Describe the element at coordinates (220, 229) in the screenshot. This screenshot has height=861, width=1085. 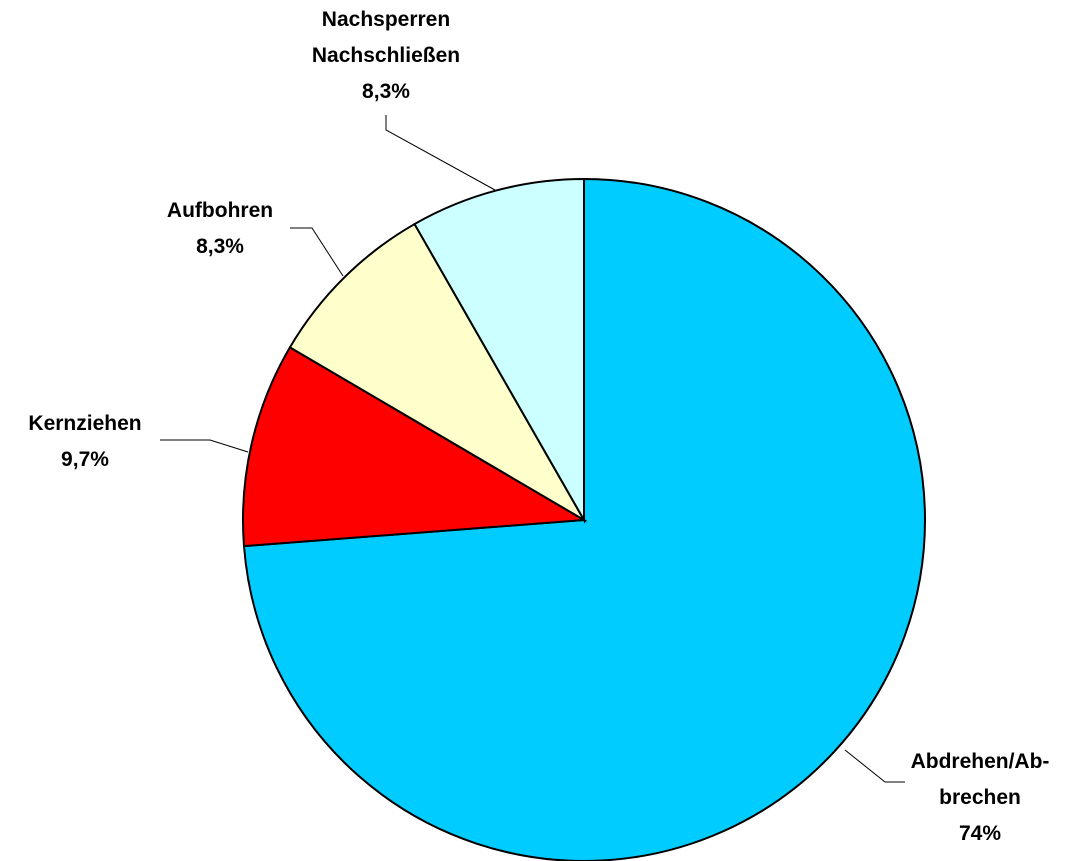
I see `slice-label: Aufbohren 8,3%` at that location.